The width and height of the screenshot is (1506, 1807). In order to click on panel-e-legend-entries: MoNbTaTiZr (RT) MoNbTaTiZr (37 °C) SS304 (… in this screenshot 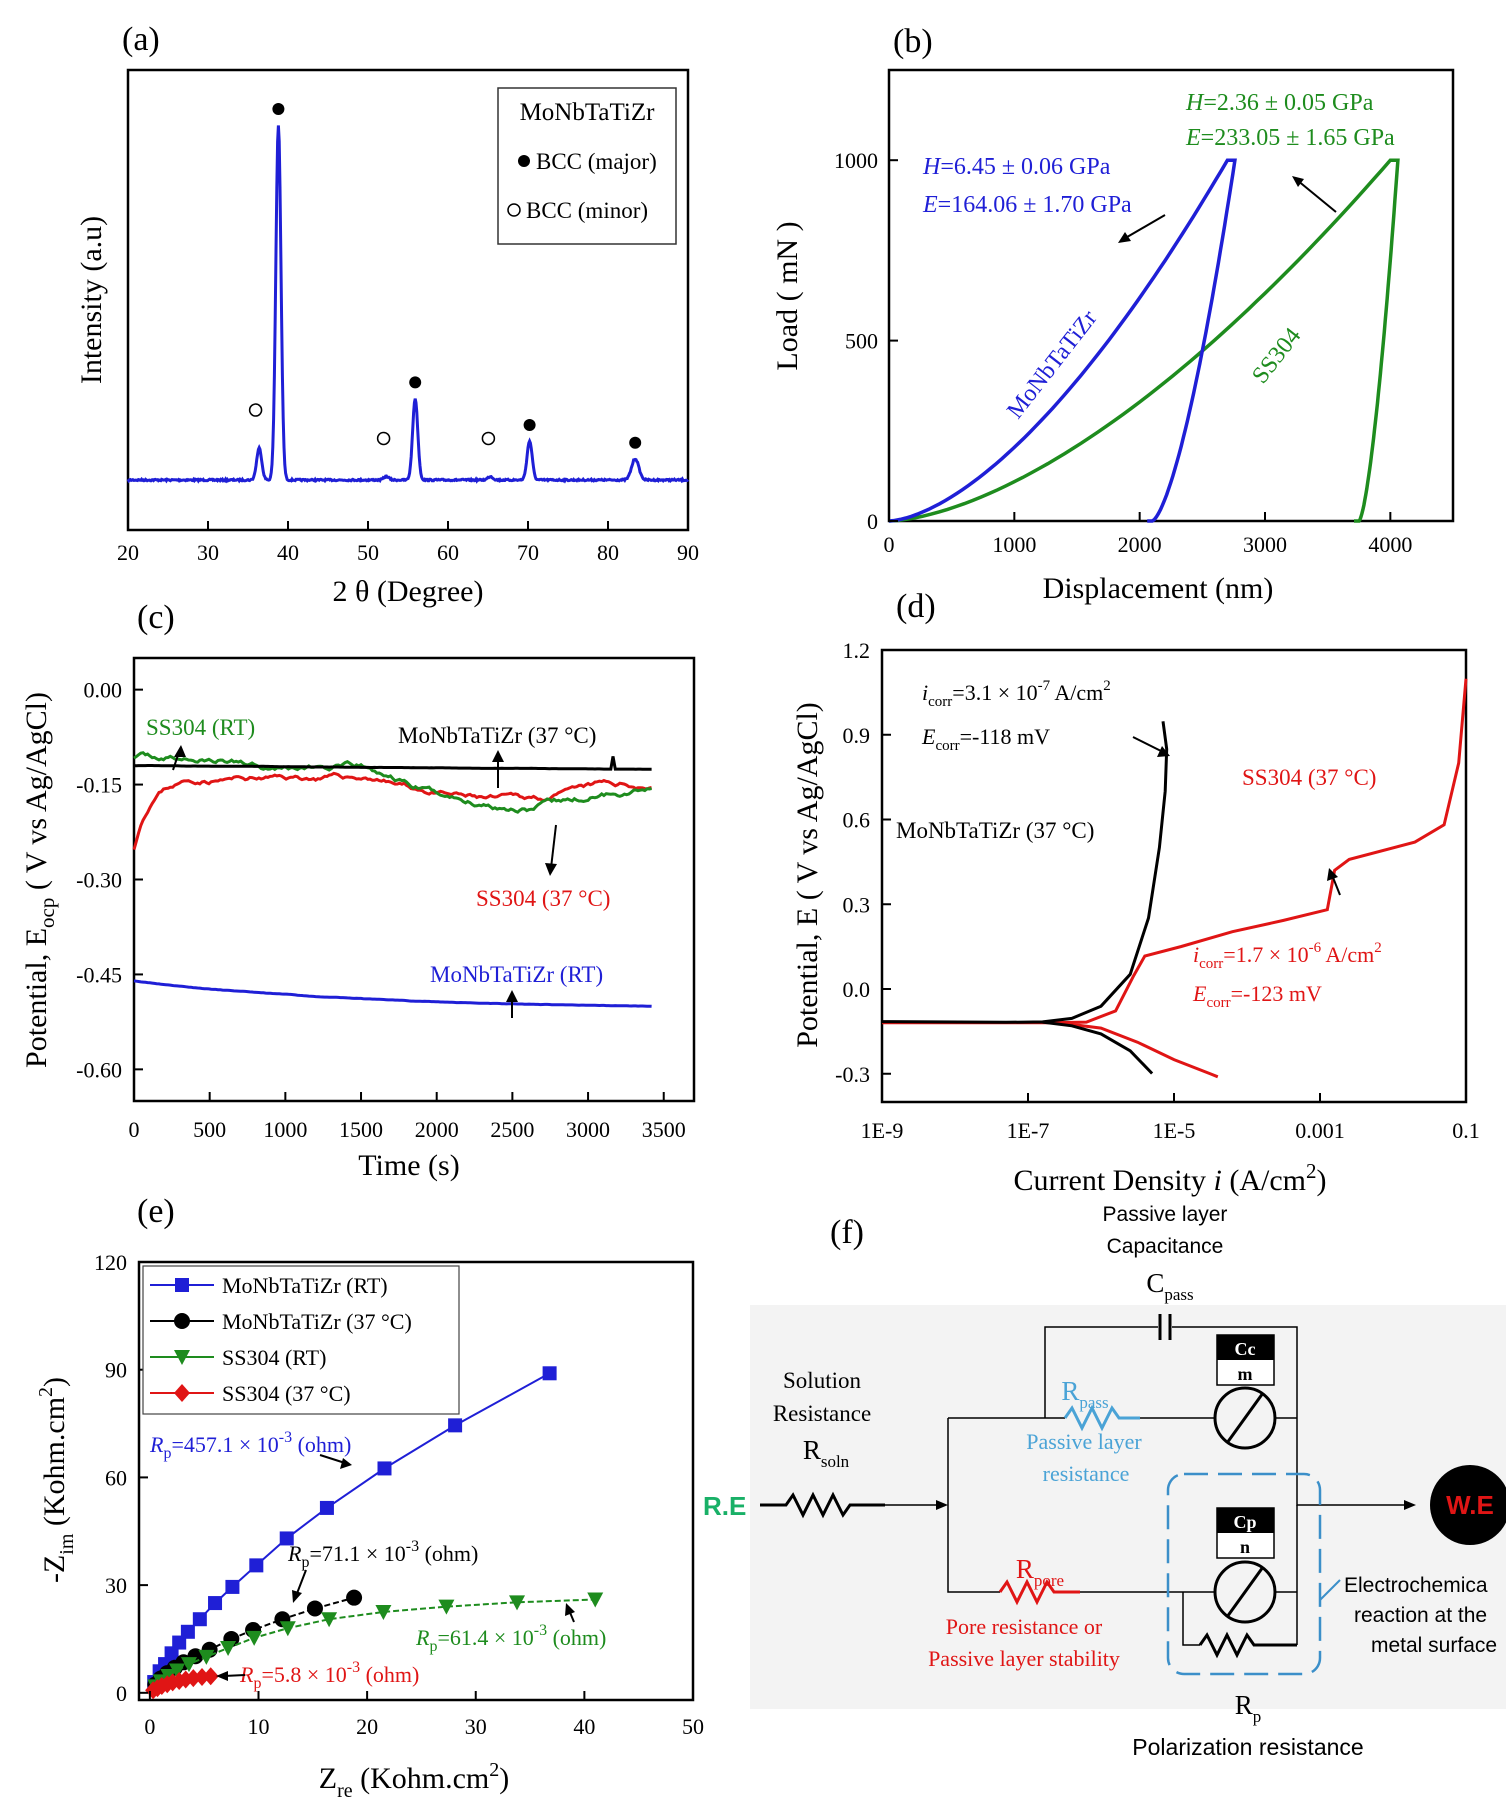, I will do `click(281, 1339)`.